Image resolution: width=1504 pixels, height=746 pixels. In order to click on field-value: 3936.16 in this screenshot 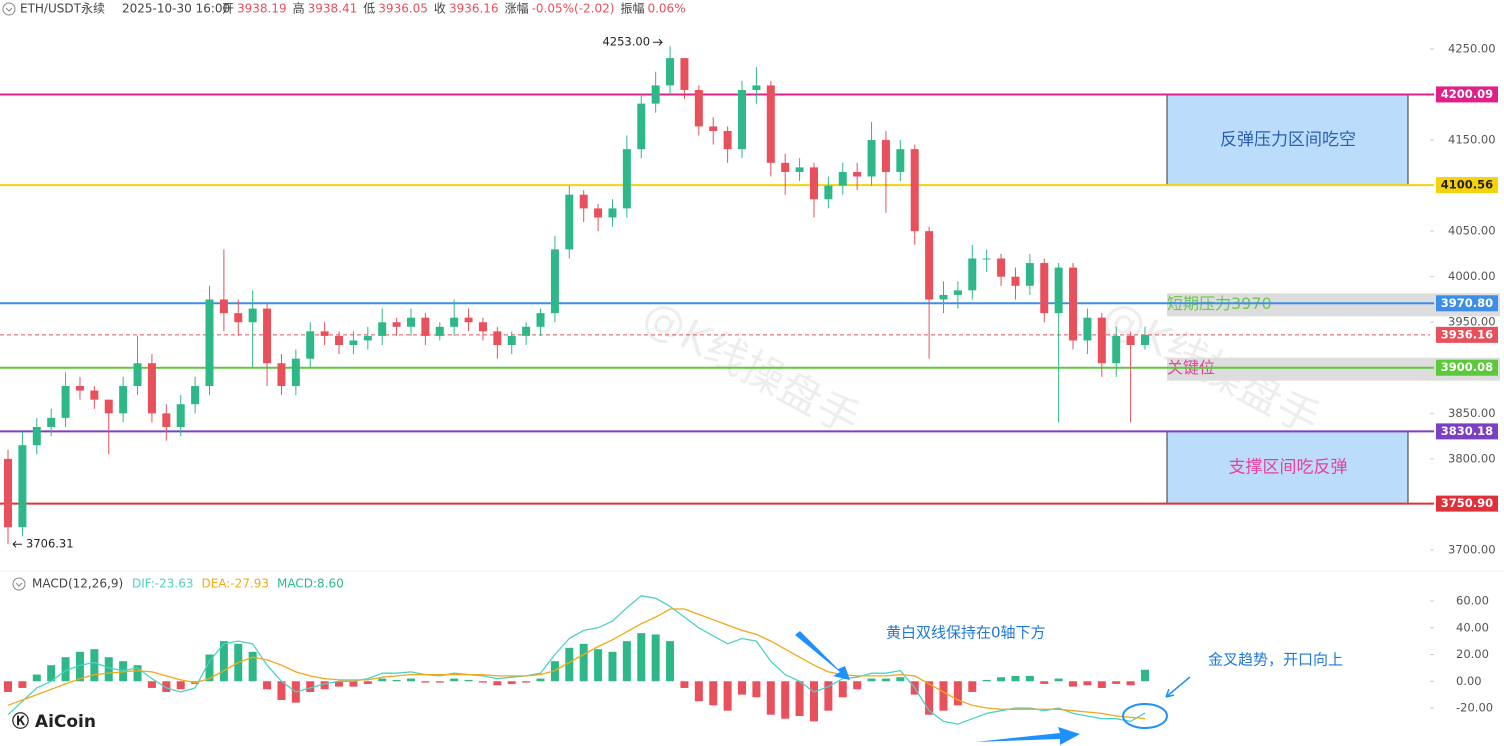, I will do `click(474, 9)`.